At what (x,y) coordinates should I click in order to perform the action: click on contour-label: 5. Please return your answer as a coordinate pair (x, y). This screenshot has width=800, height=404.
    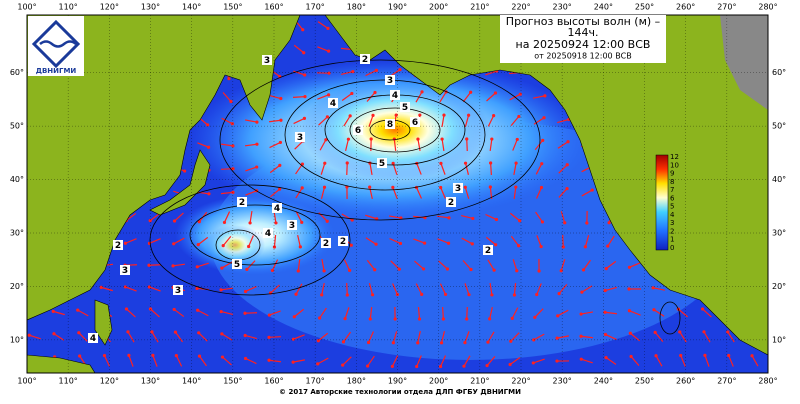
    Looking at the image, I should click on (237, 265).